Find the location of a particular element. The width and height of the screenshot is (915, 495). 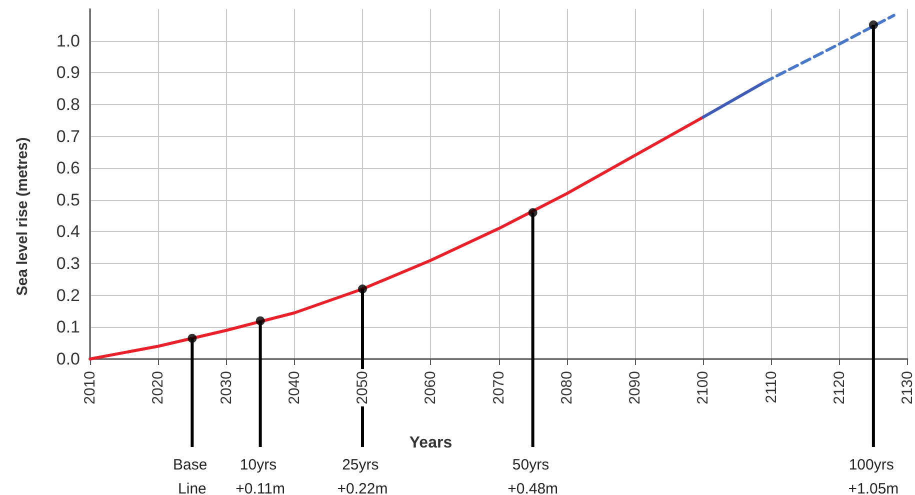

x-tick-label: 2120 is located at coordinates (839, 387).